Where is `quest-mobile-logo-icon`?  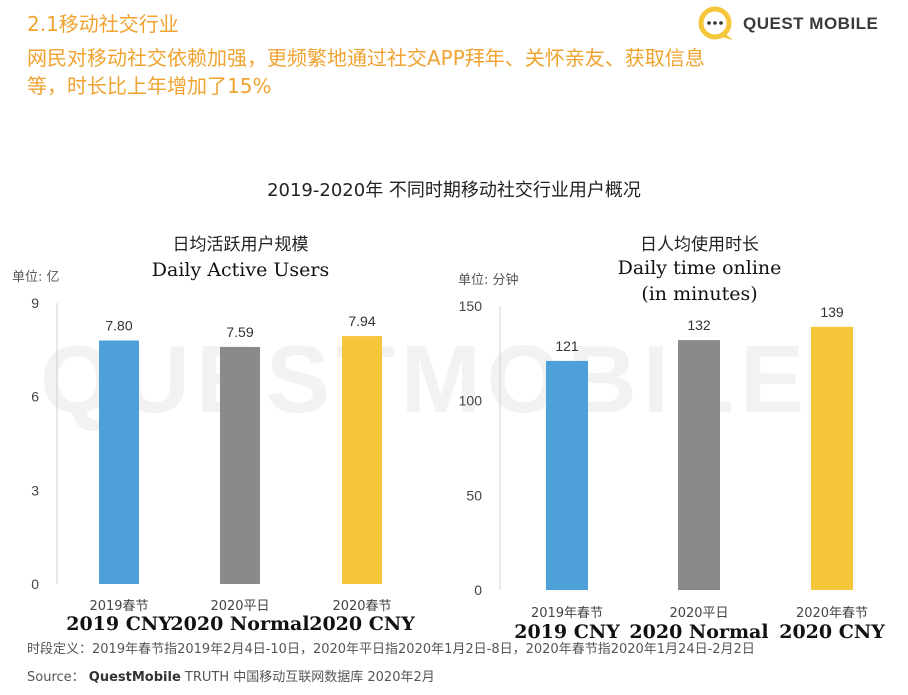 quest-mobile-logo-icon is located at coordinates (715, 23).